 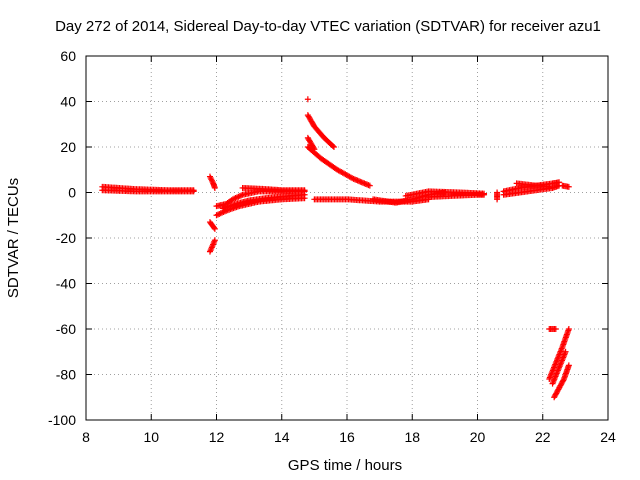 What do you see at coordinates (66, 238) in the screenshot?
I see `y-tick-label: -20` at bounding box center [66, 238].